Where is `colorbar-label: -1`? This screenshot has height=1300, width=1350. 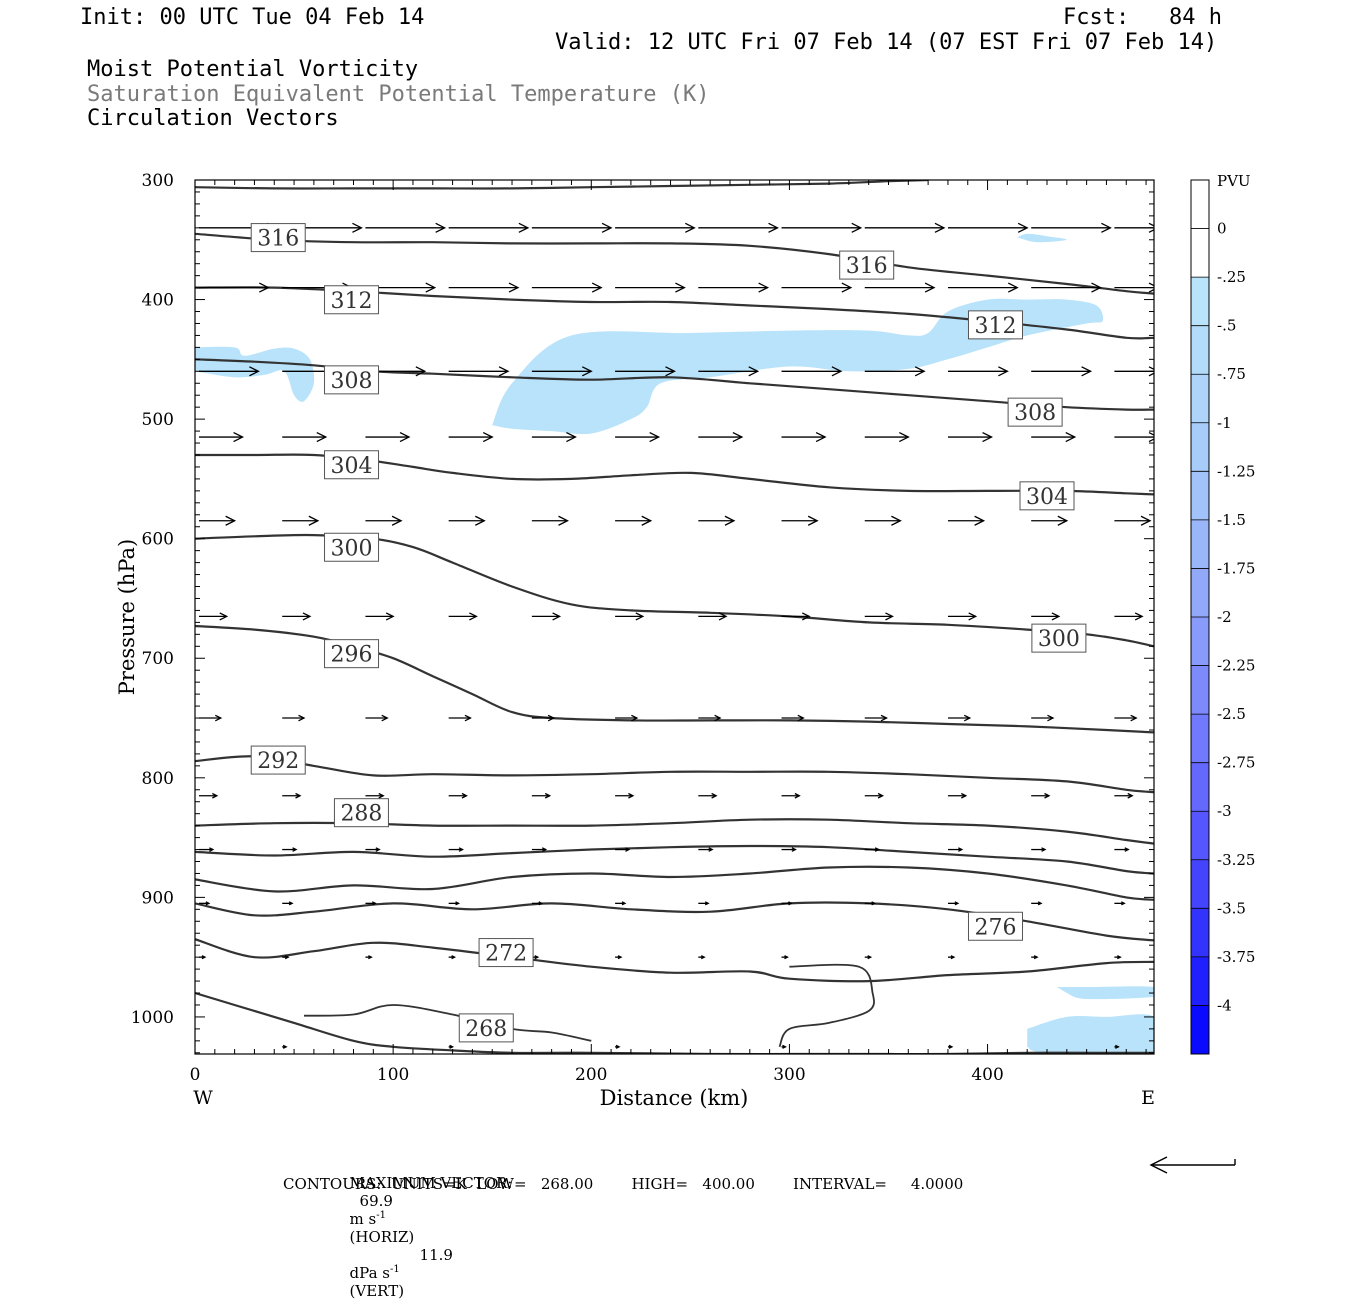
colorbar-label: -1 is located at coordinates (1224, 423).